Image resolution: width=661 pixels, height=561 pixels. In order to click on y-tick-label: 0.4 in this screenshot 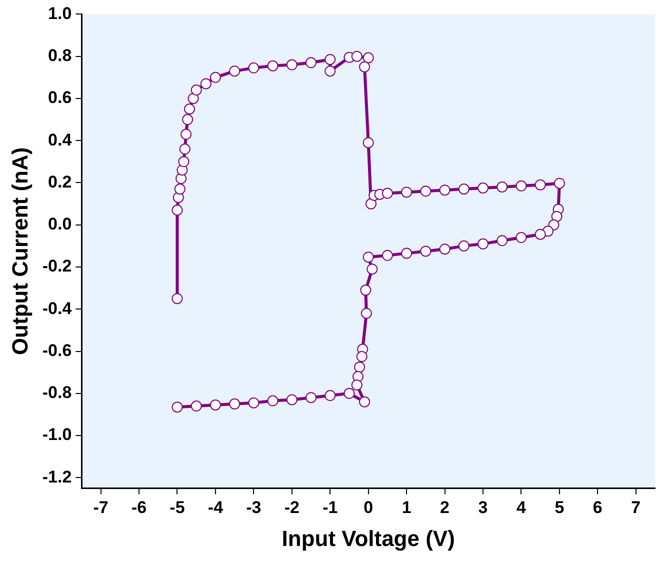, I will do `click(60, 140)`.